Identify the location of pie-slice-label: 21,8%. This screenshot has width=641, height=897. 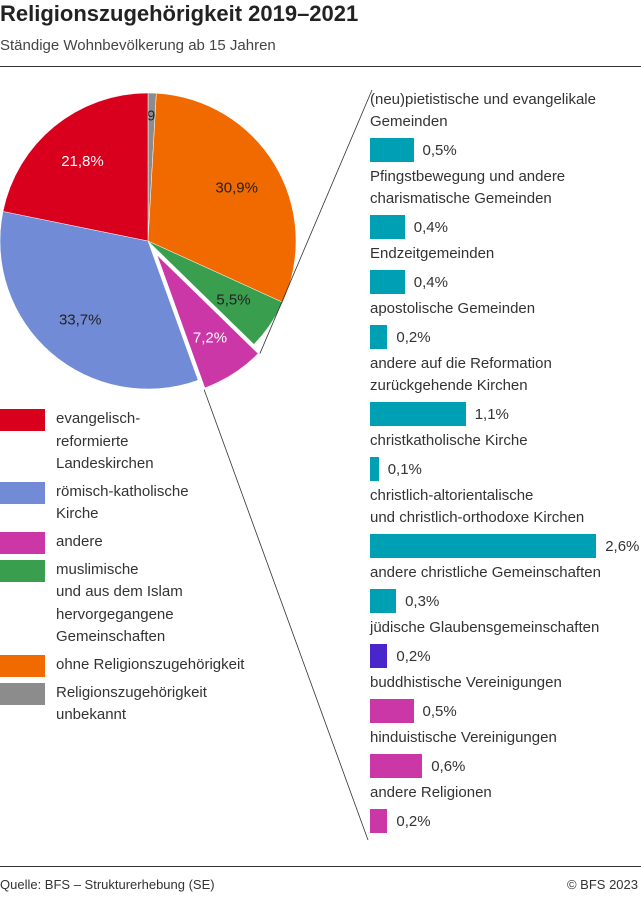
(82, 161).